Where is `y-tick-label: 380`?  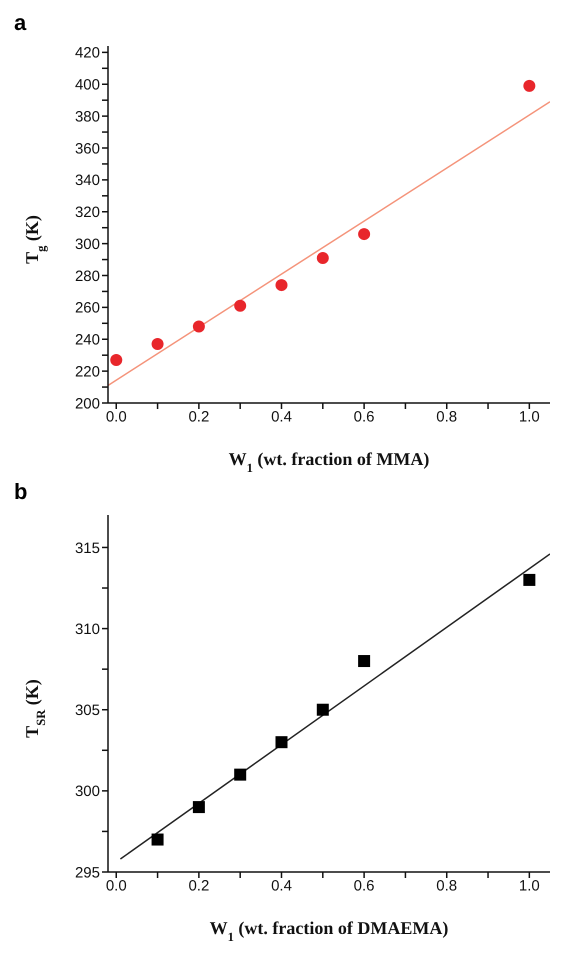 y-tick-label: 380 is located at coordinates (87, 117).